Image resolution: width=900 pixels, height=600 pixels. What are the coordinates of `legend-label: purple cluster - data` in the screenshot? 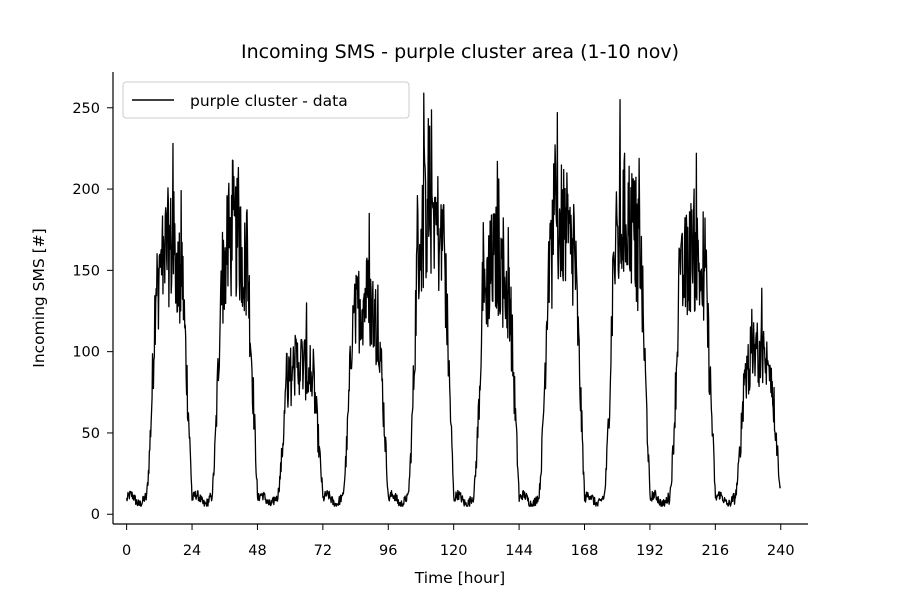 It's located at (269, 101).